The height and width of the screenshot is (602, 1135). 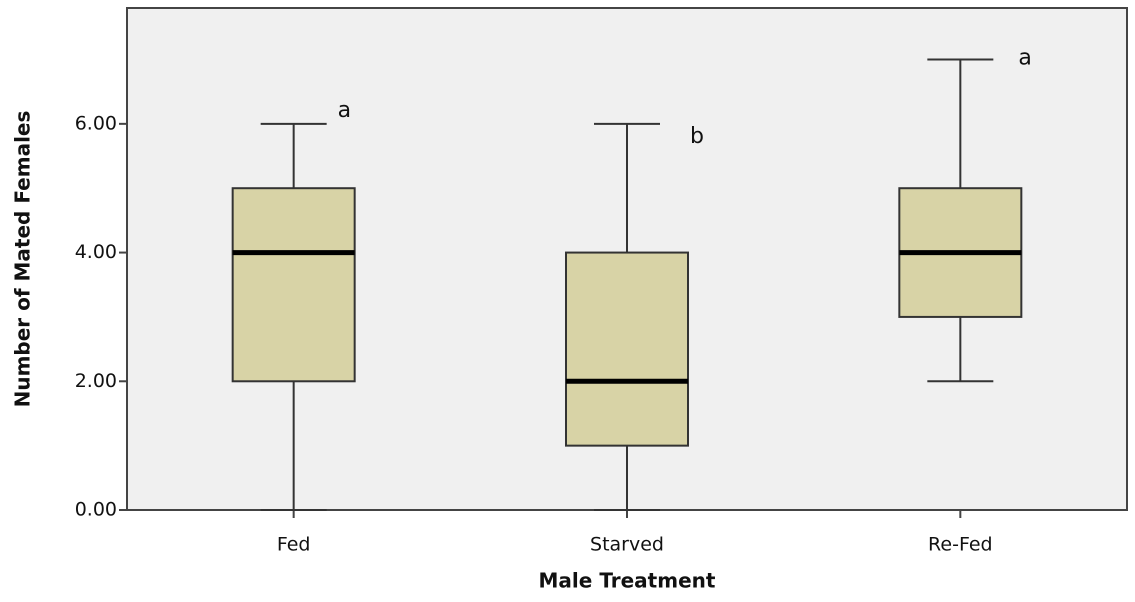 What do you see at coordinates (96, 381) in the screenshot?
I see `y-tick-label: 2.00` at bounding box center [96, 381].